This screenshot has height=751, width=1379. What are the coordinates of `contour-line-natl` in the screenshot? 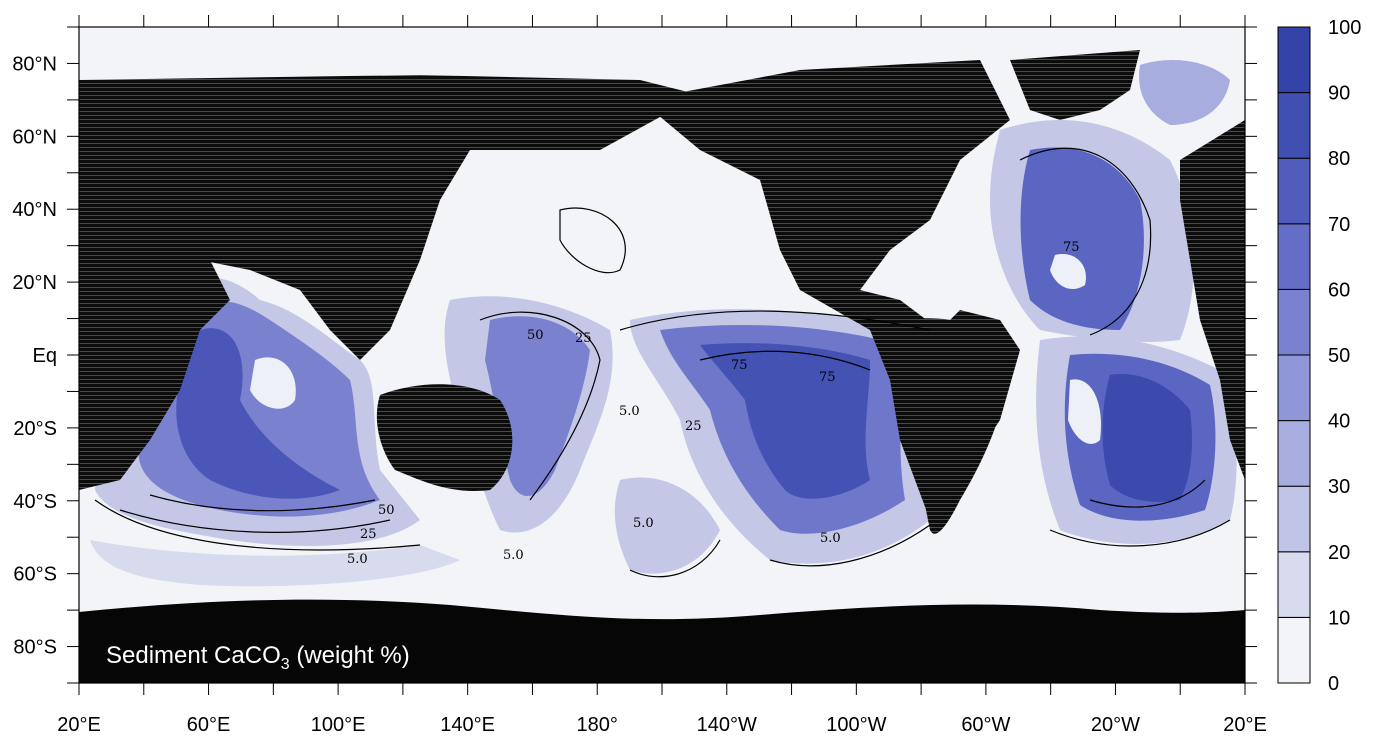 It's located at (1085, 241).